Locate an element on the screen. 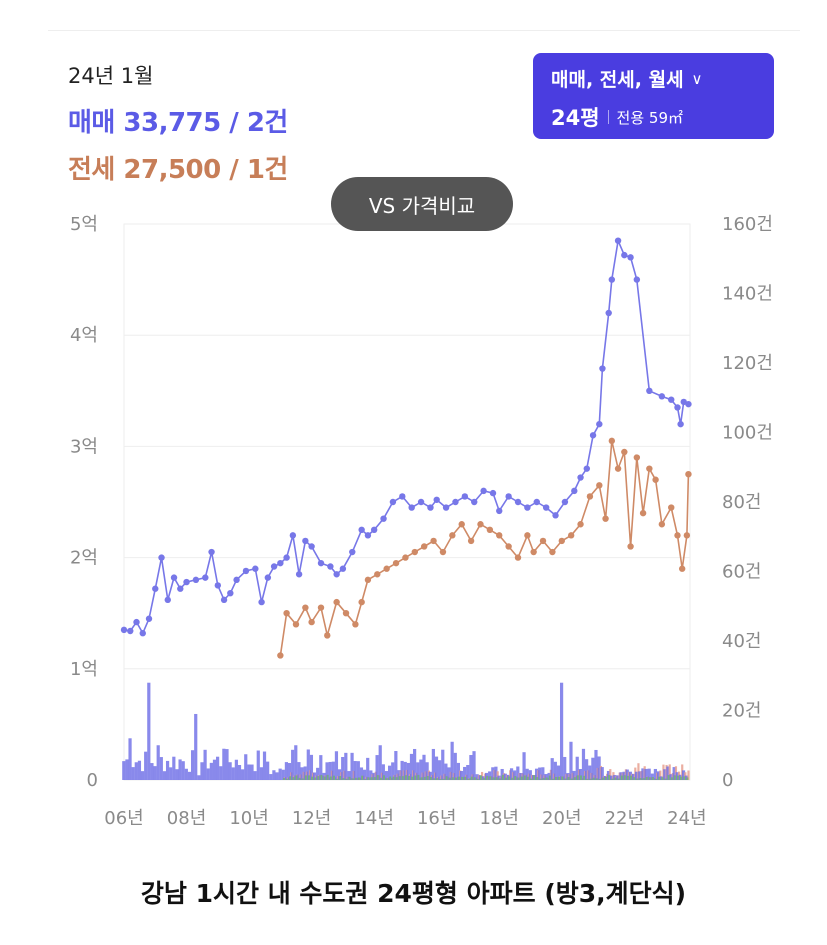  top-divider is located at coordinates (424, 30).